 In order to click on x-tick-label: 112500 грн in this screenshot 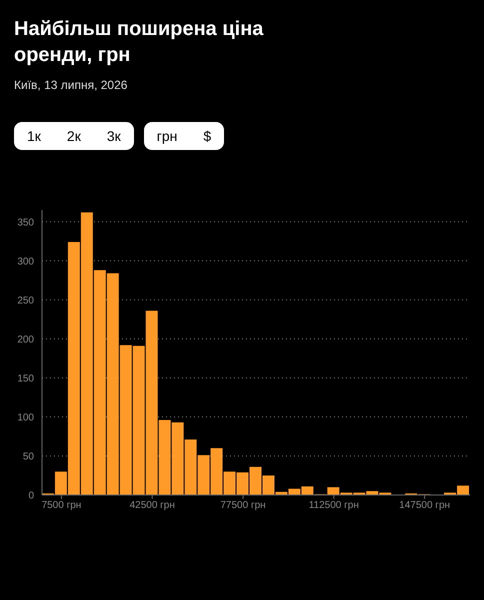, I will do `click(333, 506)`.